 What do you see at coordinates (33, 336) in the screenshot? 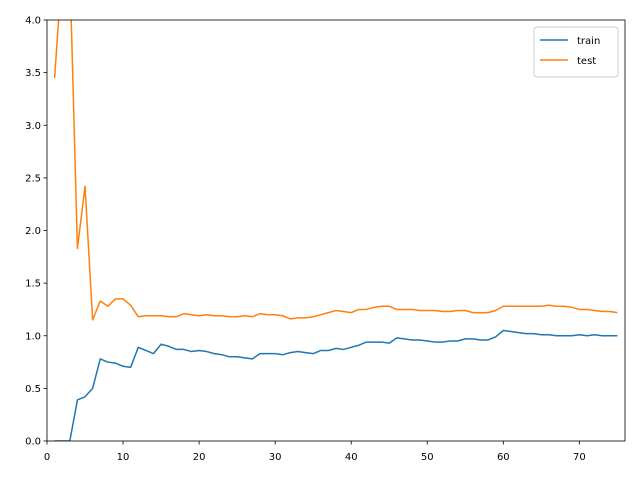
I see `y-tick-label: 1.0` at bounding box center [33, 336].